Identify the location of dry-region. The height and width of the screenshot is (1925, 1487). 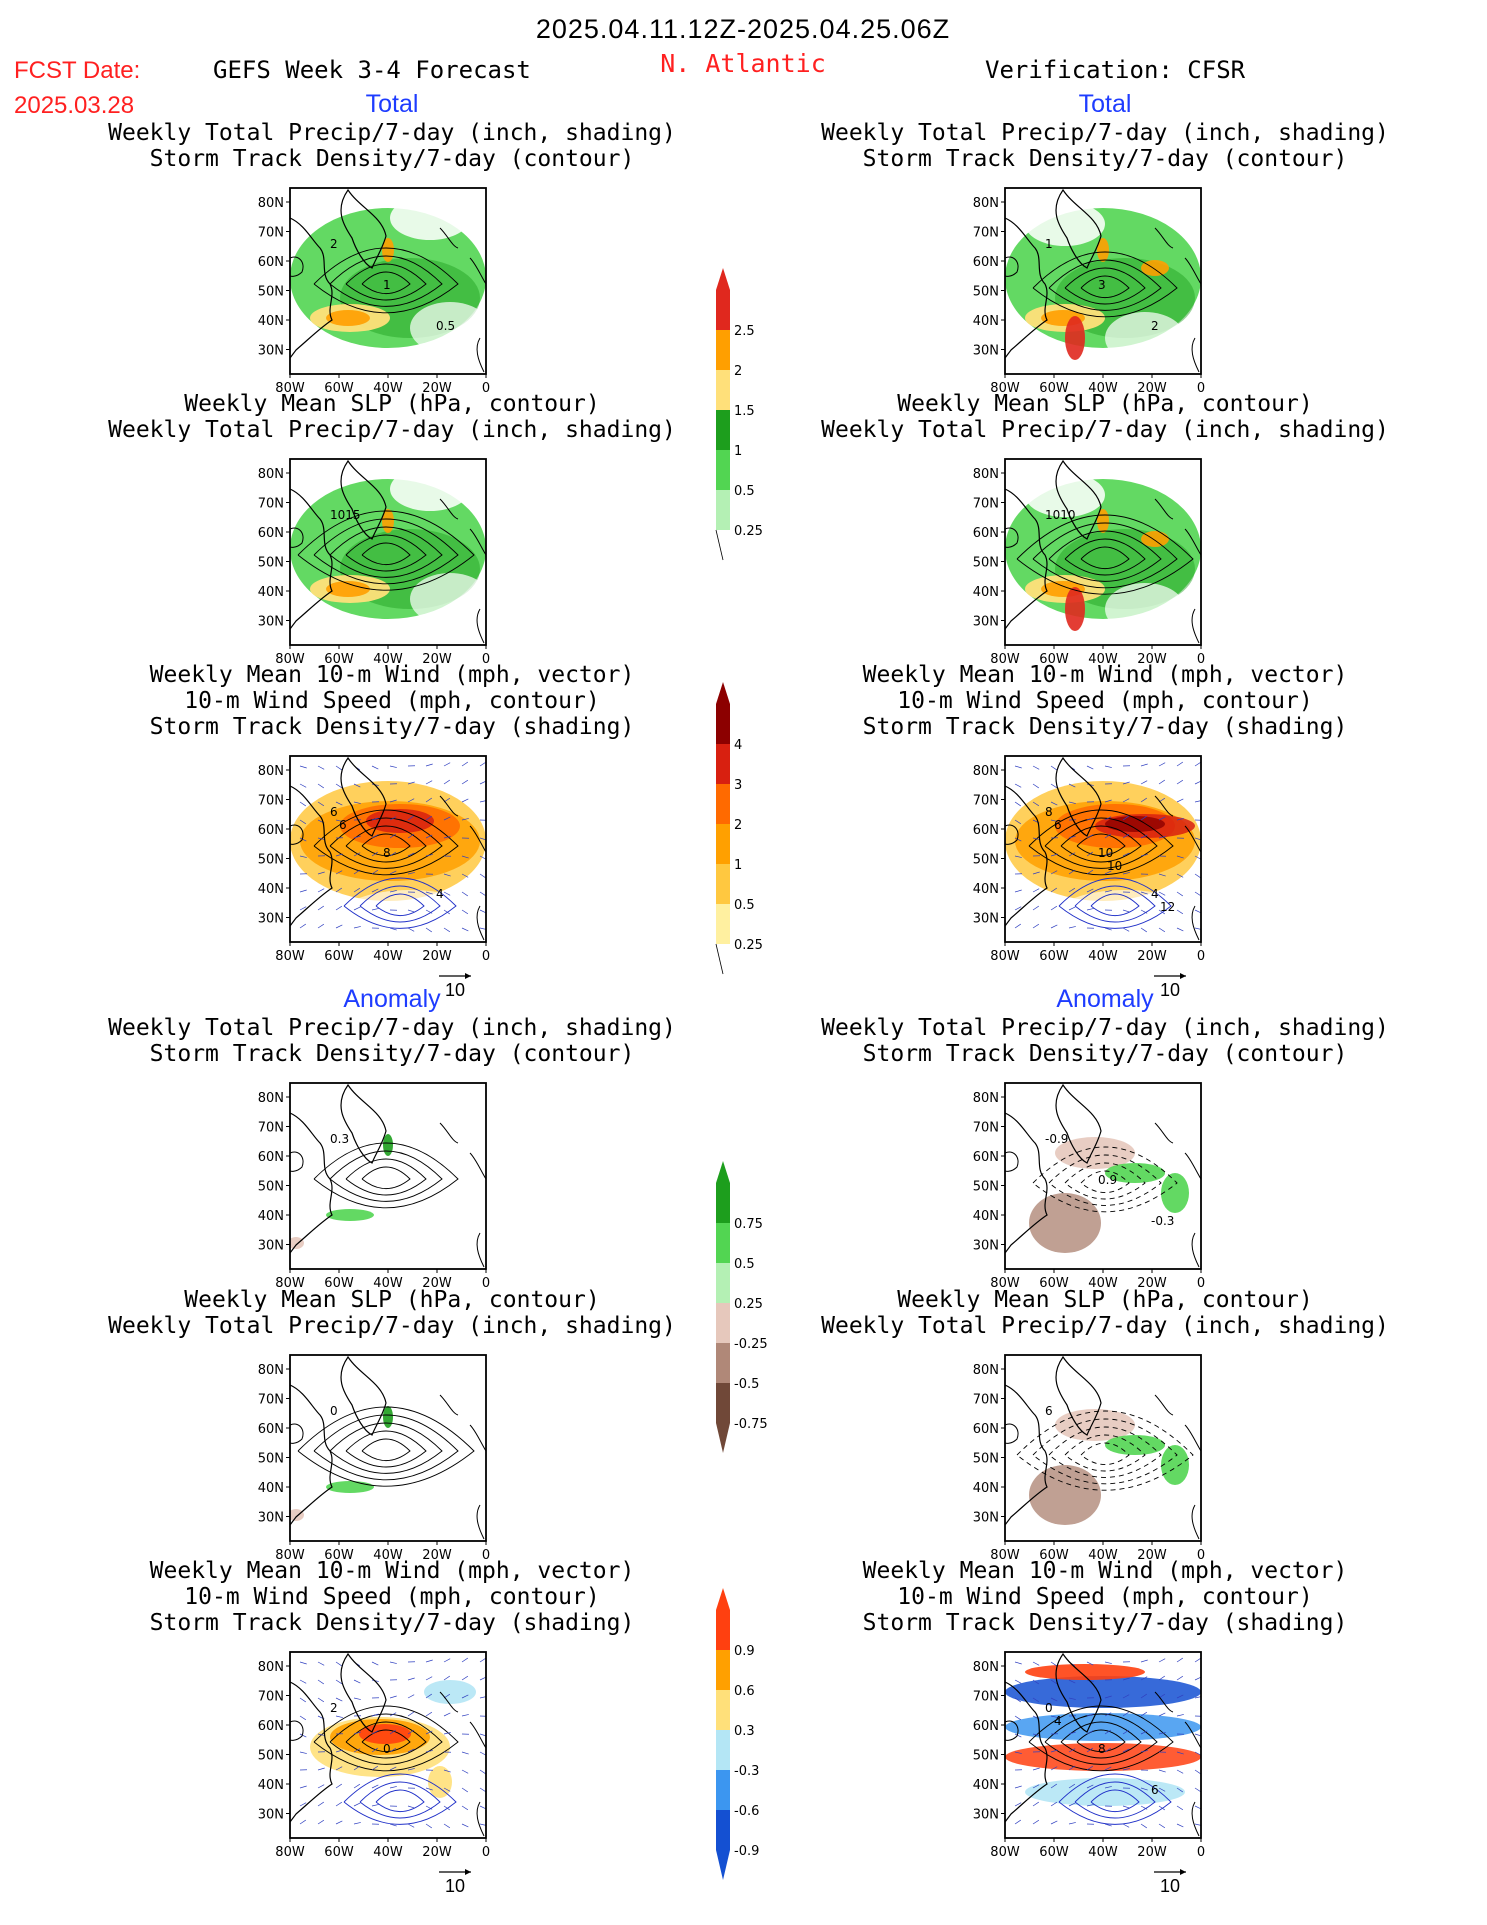
(448, 328).